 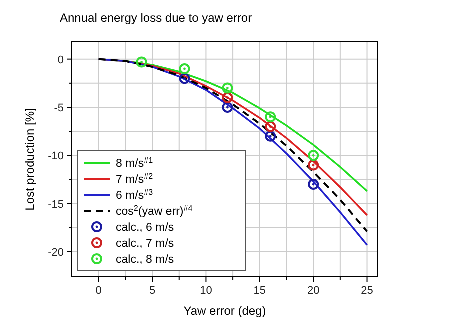 I want to click on legend-label: cos$^{2}$(yaw err)$^{#4}$, so click(x=155, y=211).